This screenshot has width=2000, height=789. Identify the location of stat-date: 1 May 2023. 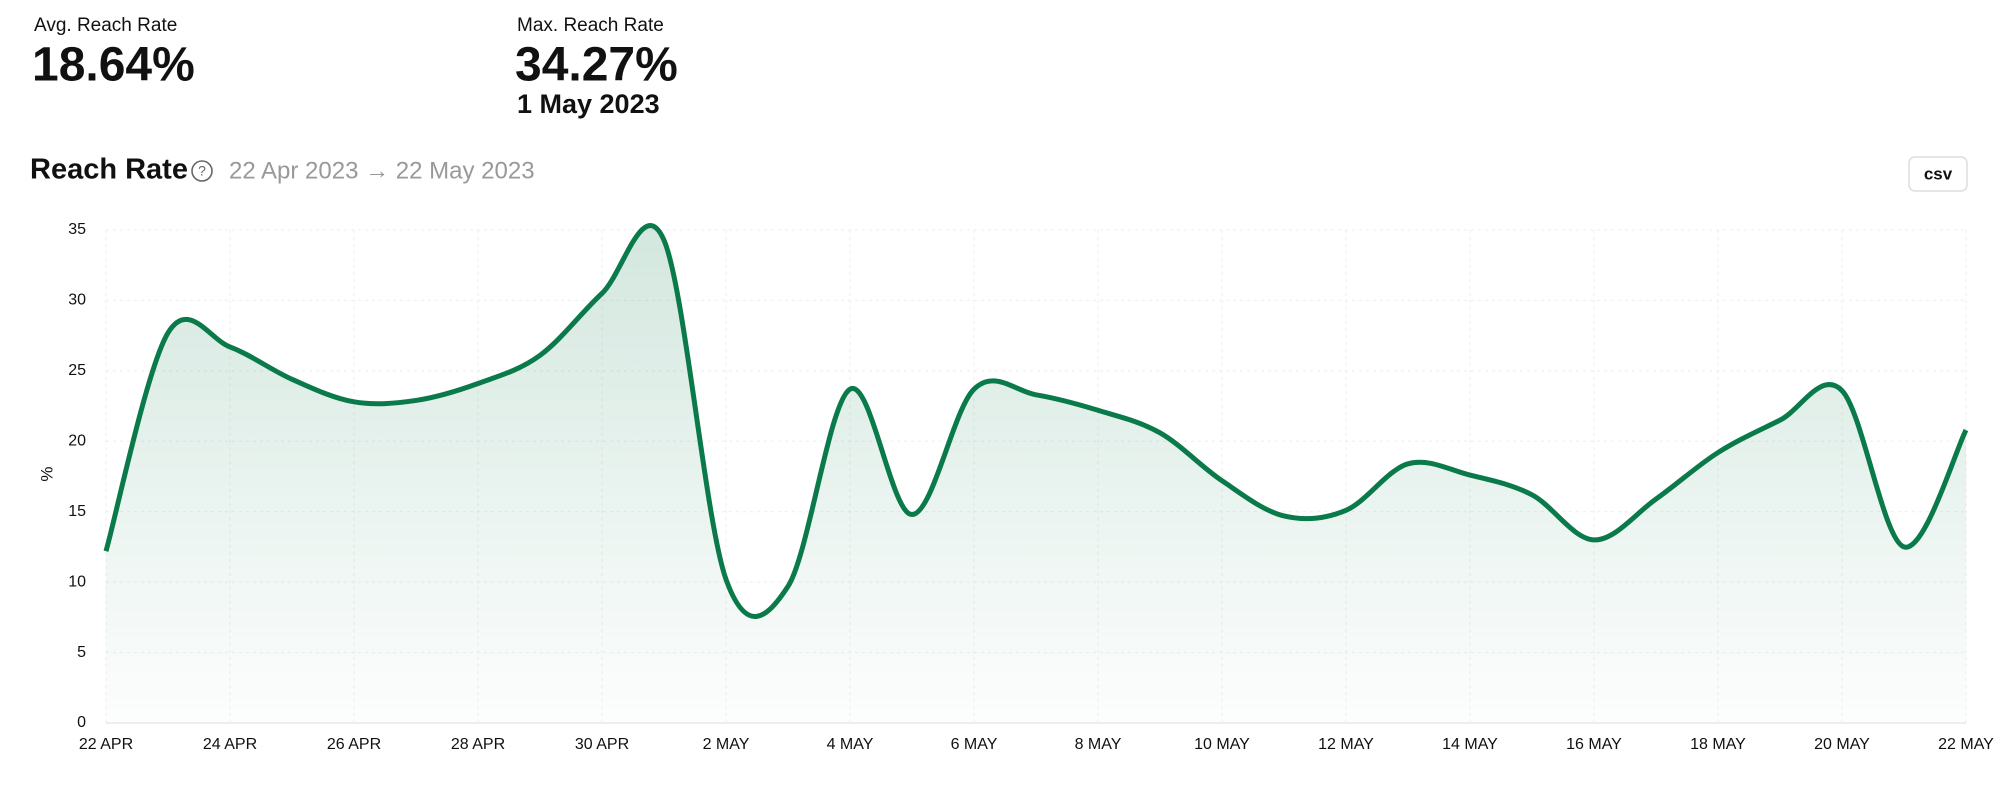
(588, 104).